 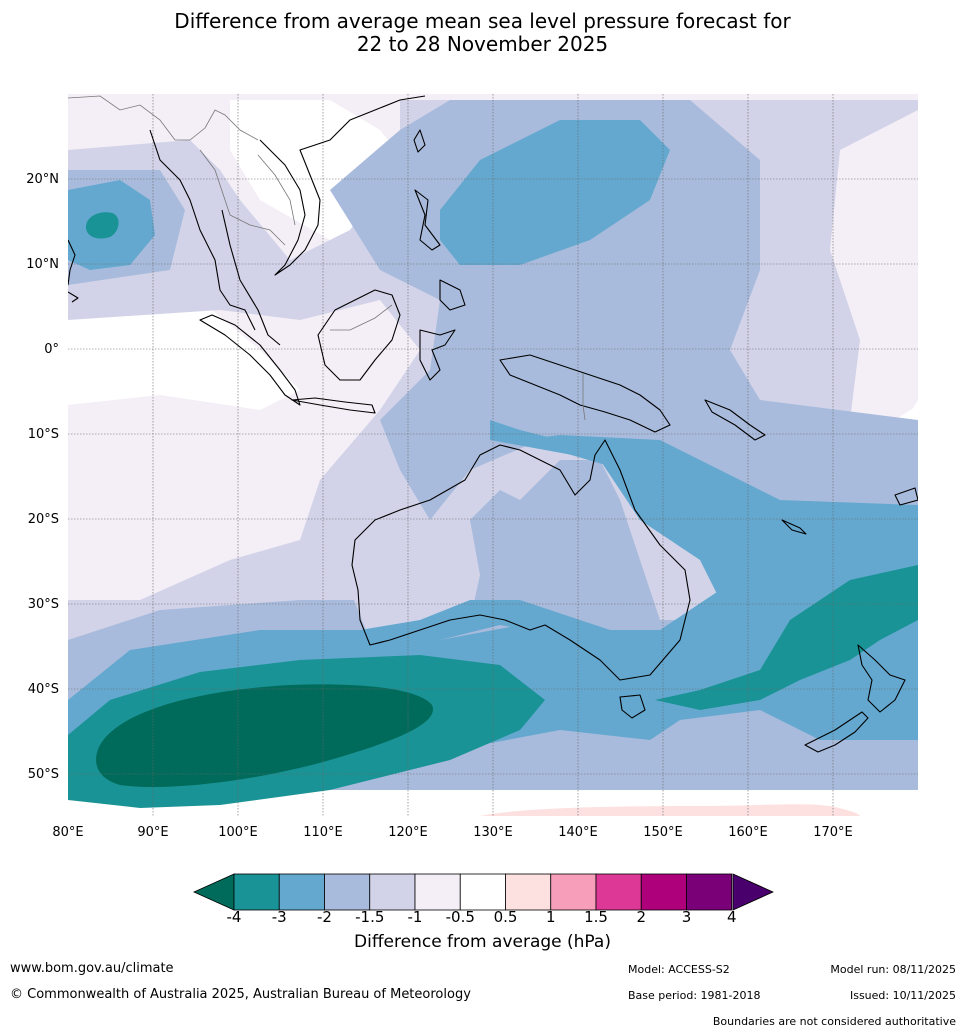 What do you see at coordinates (632, 706) in the screenshot?
I see `coast-tasmania` at bounding box center [632, 706].